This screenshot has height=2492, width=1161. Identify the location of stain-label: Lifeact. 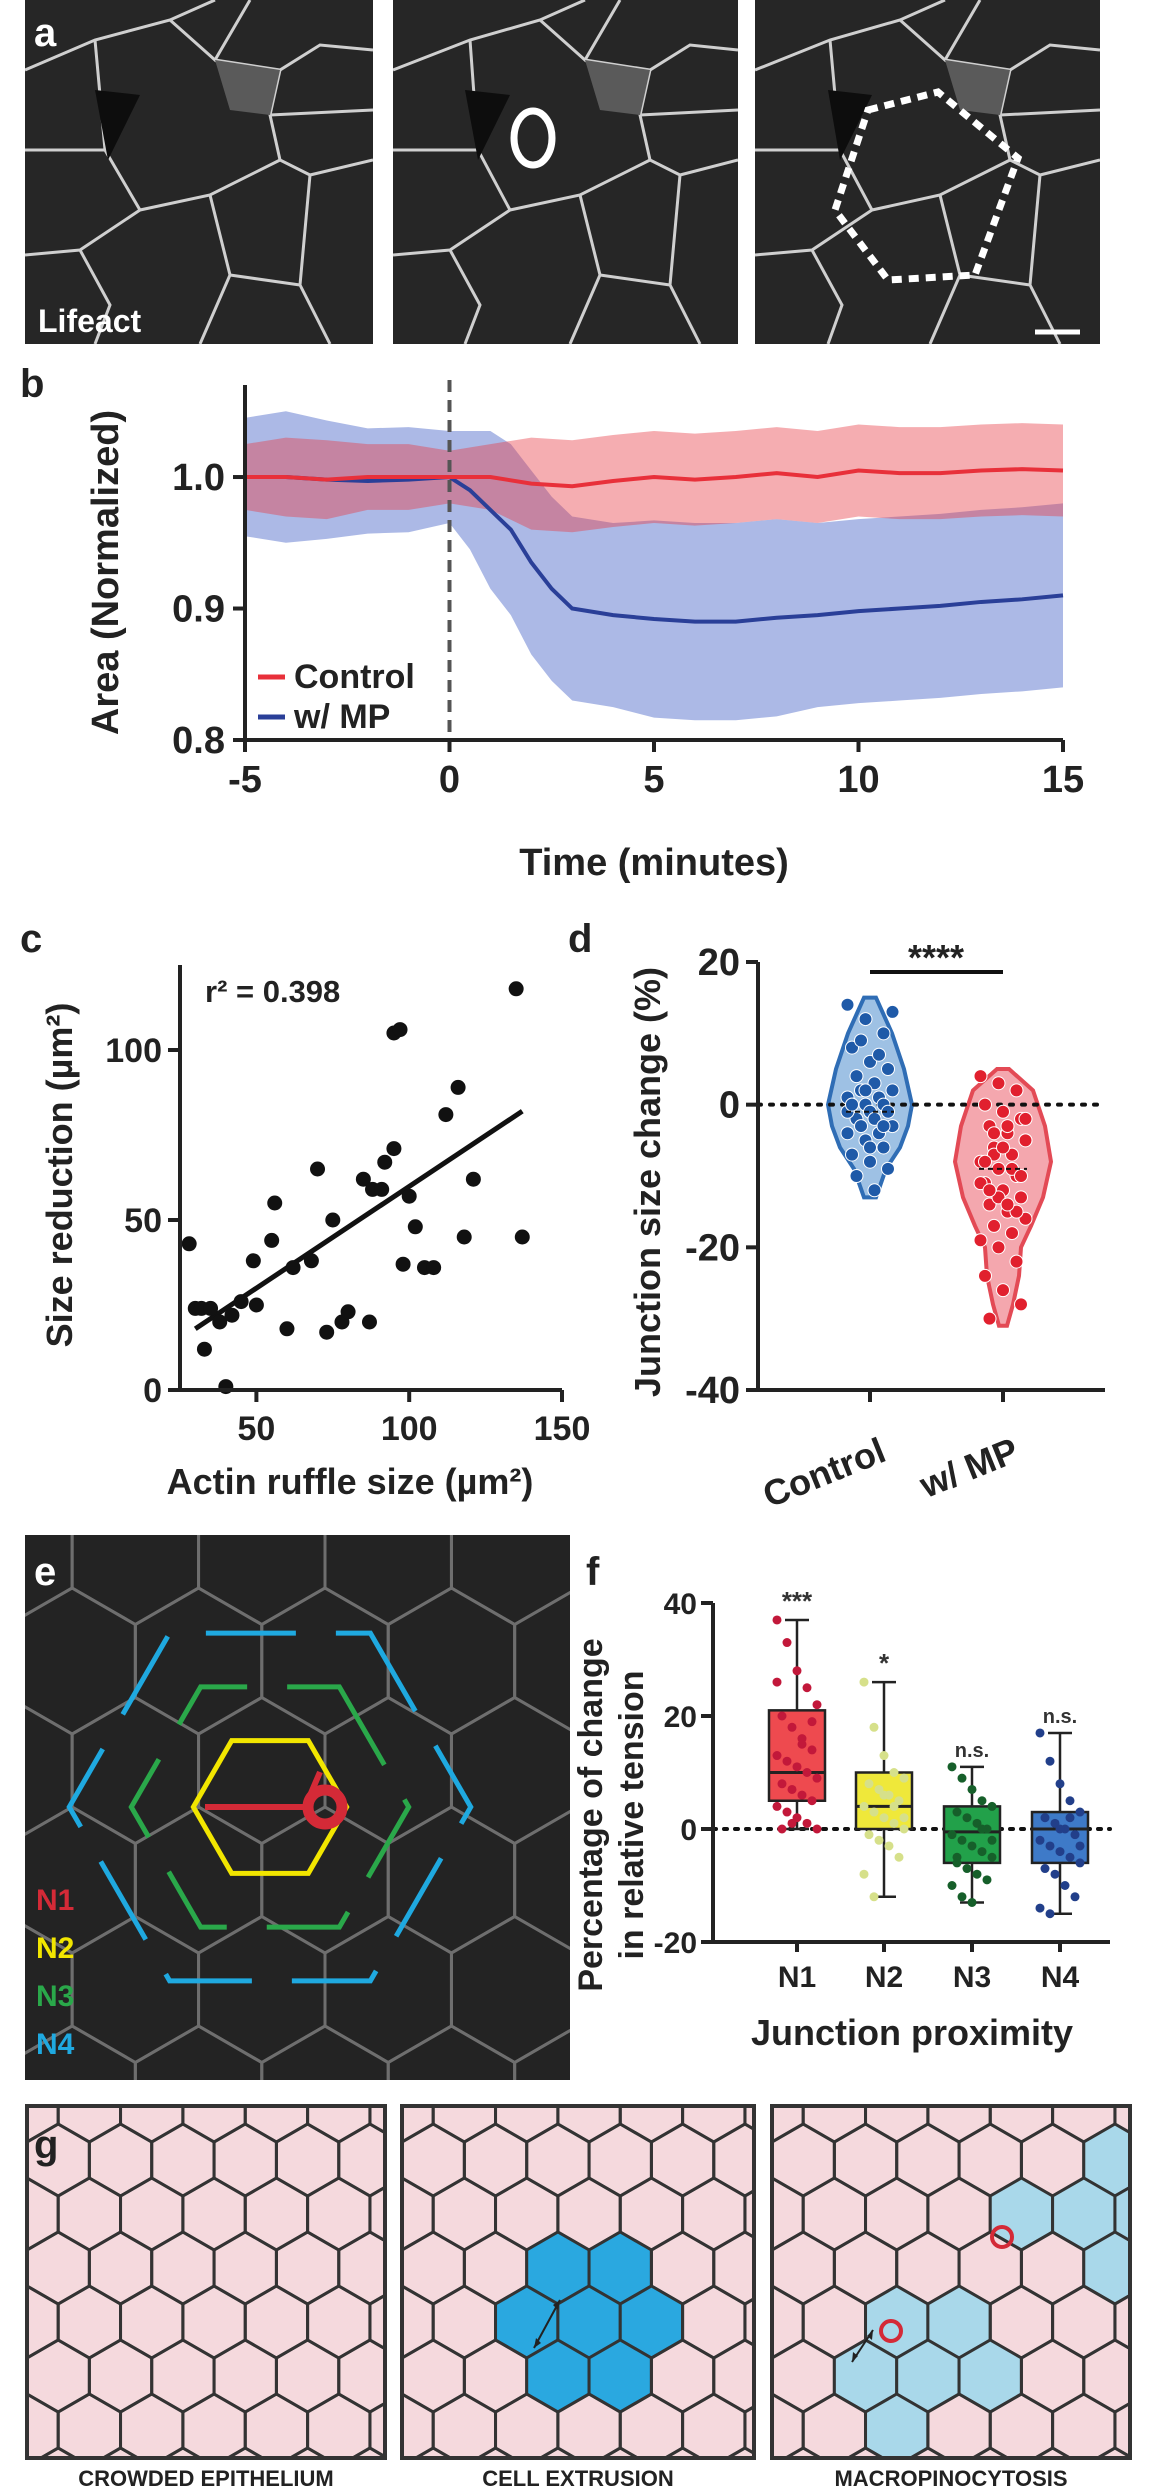
(89, 321).